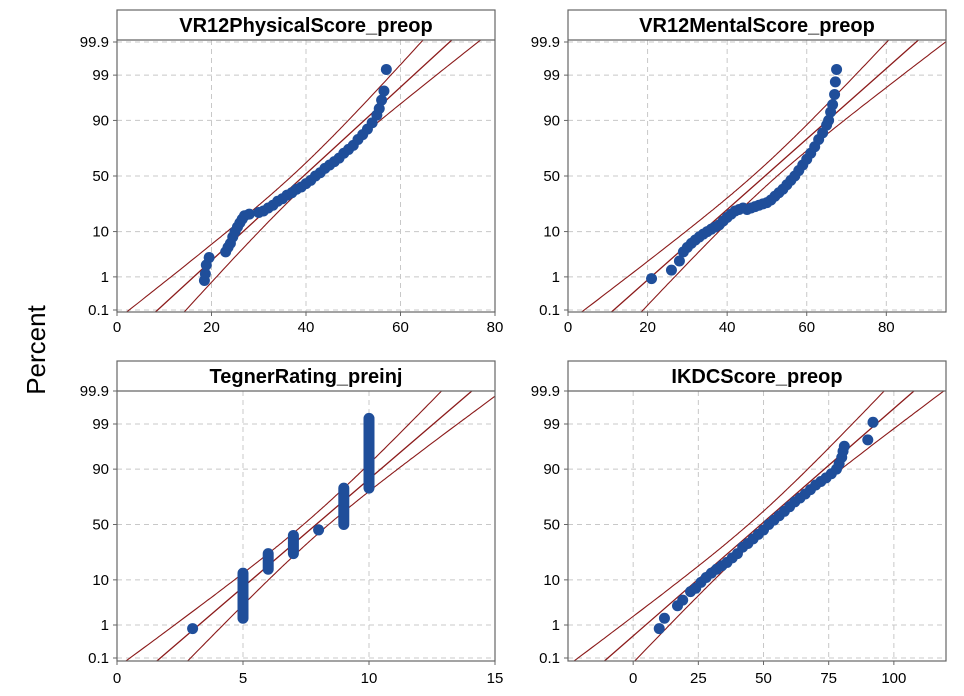  What do you see at coordinates (893, 678) in the screenshot?
I see `x-tick-label: 100` at bounding box center [893, 678].